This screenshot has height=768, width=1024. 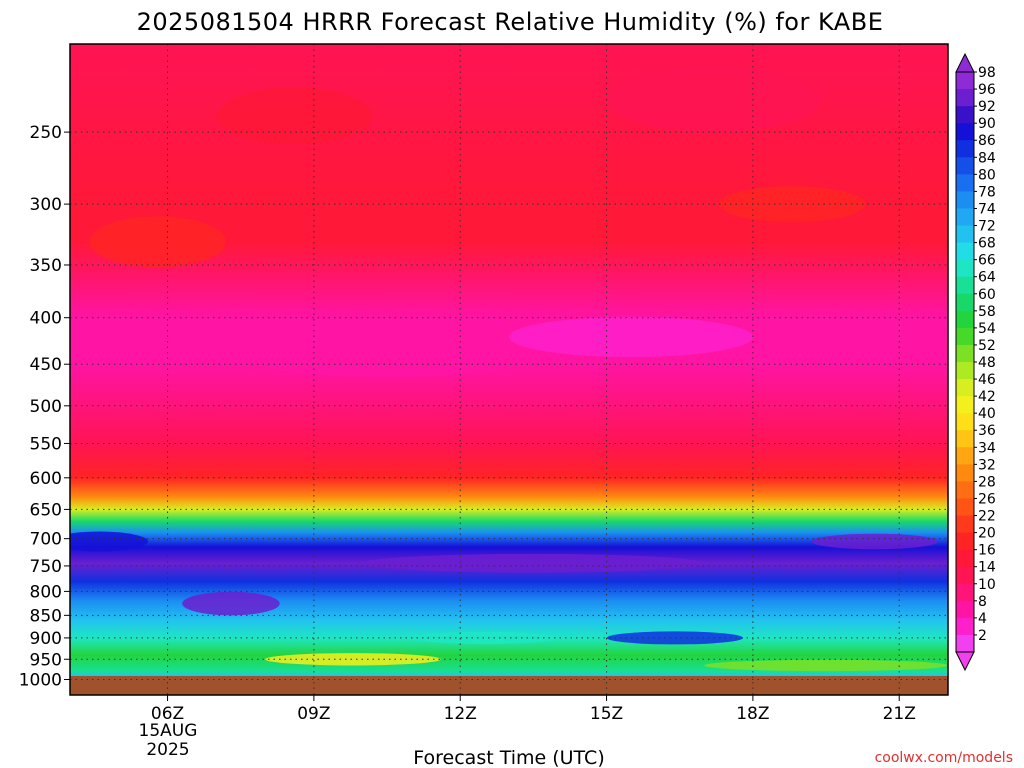 What do you see at coordinates (987, 192) in the screenshot?
I see `colorbar-label: 78` at bounding box center [987, 192].